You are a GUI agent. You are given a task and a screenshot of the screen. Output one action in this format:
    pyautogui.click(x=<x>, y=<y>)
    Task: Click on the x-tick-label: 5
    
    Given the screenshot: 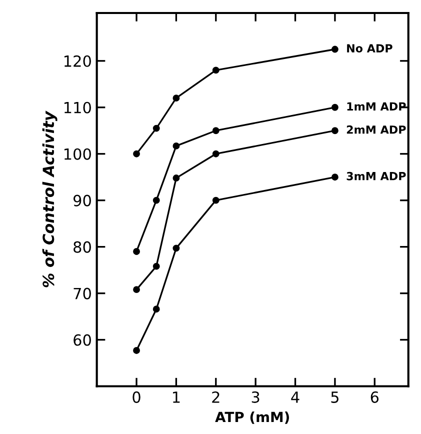 What is the action you would take?
    pyautogui.click(x=334, y=397)
    